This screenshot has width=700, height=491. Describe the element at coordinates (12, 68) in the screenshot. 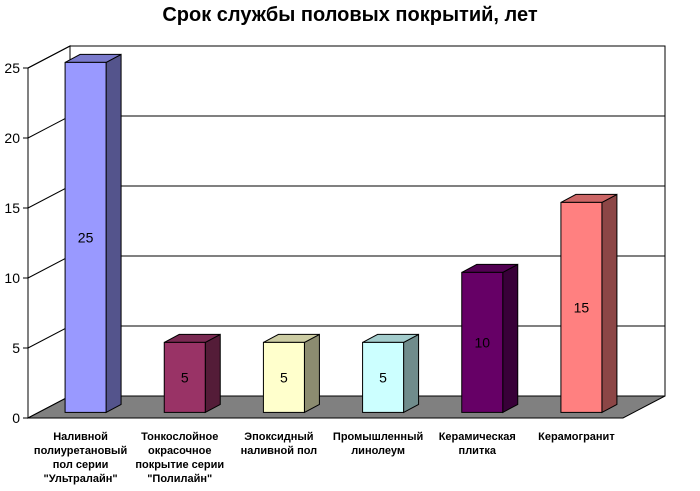

I see `y-tick-label: 25` at that location.